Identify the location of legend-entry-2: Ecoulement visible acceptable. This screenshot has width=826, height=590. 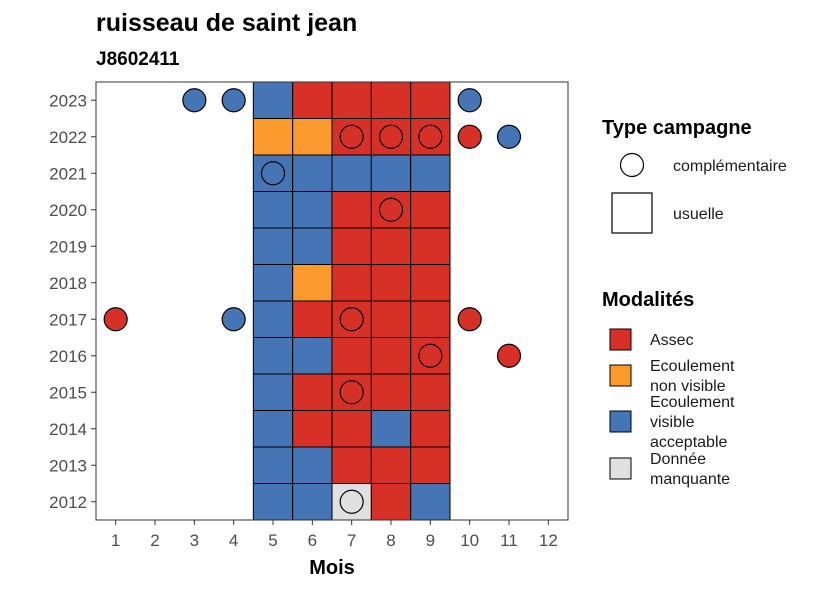
(692, 422).